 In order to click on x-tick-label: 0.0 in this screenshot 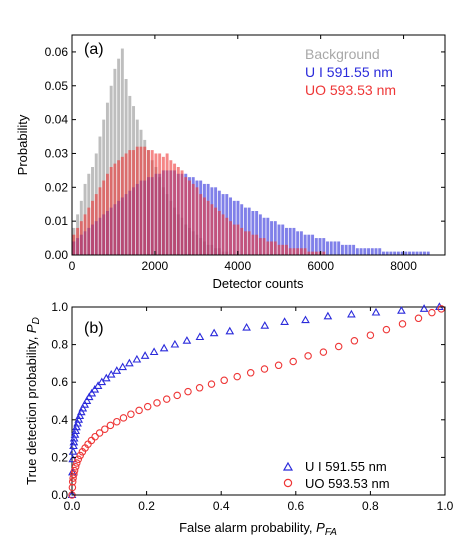, I will do `click(72, 506)`.